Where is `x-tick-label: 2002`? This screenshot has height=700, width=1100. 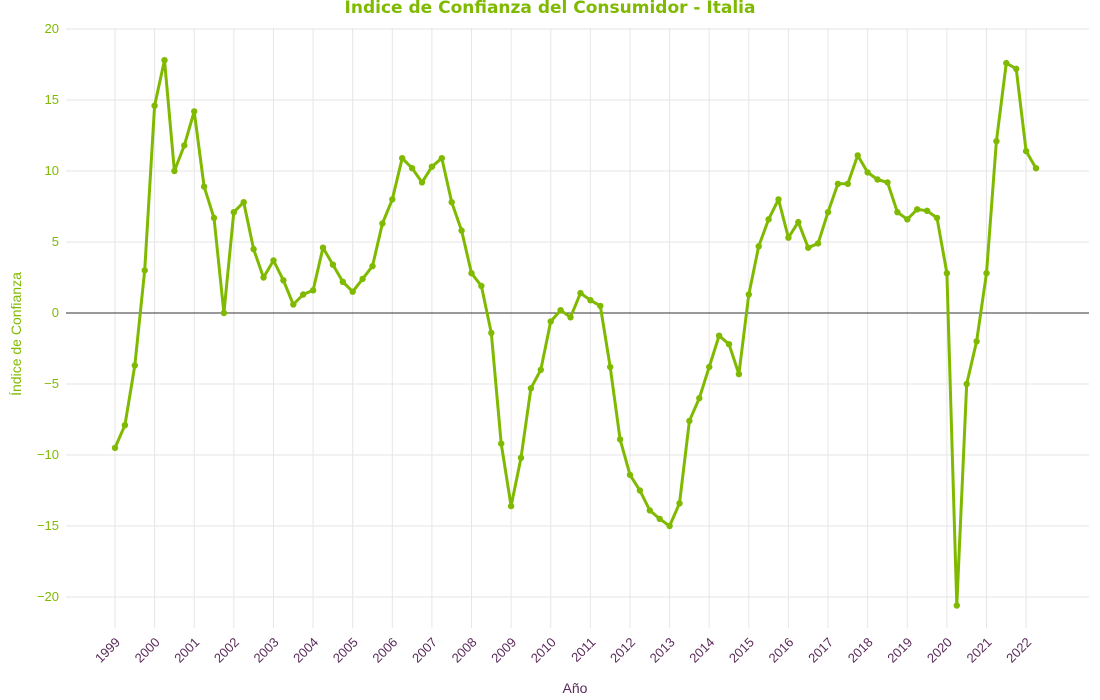
x-tick-label: 2002 is located at coordinates (226, 650).